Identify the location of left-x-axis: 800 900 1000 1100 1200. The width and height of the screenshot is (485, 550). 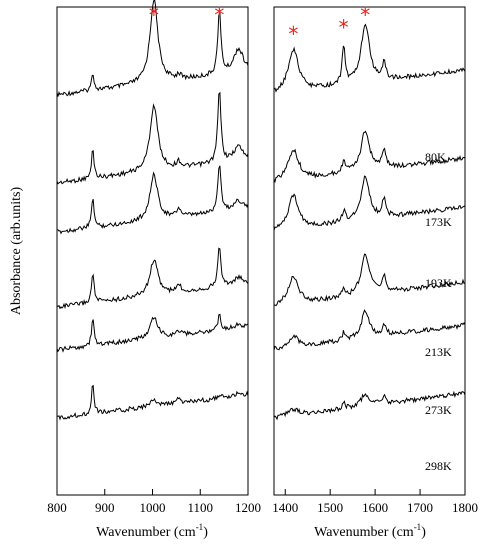
(154, 502).